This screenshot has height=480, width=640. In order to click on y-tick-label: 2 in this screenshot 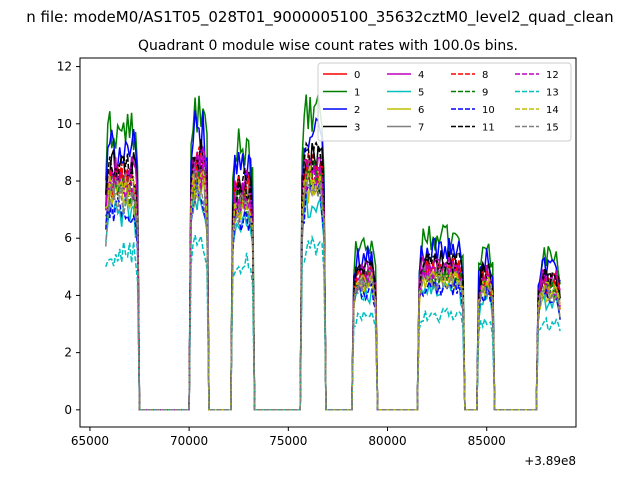, I will do `click(68, 353)`.